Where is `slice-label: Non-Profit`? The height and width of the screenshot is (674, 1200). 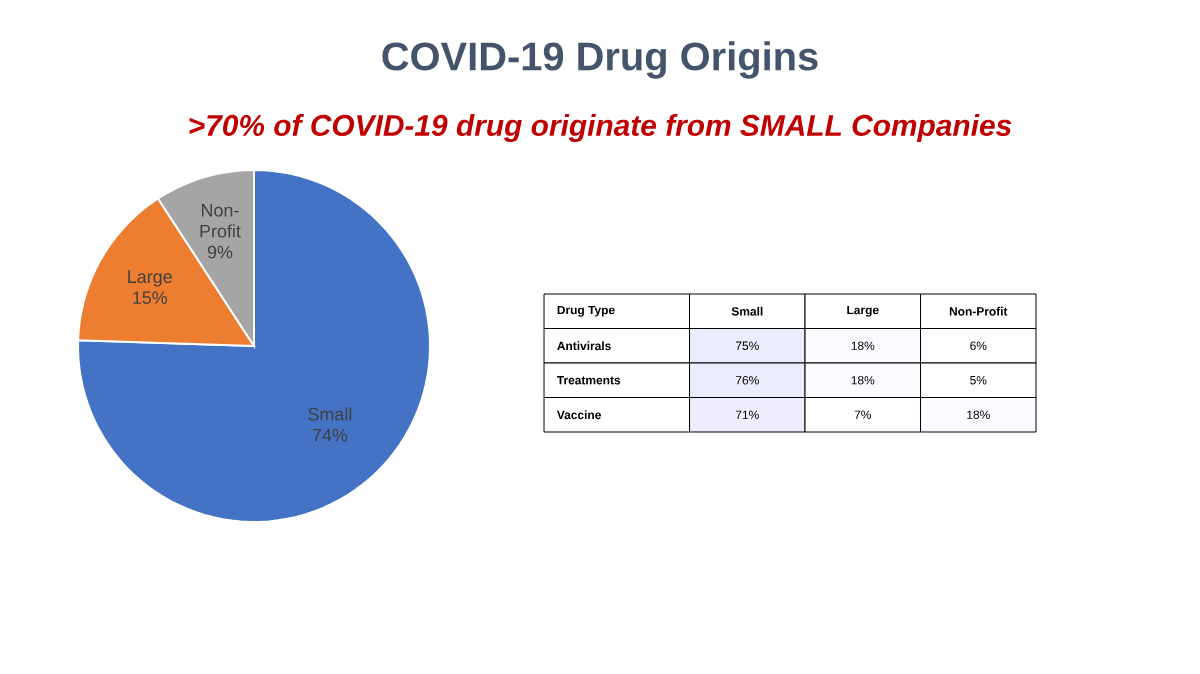
slice-label: Non-Profit is located at coordinates (220, 221).